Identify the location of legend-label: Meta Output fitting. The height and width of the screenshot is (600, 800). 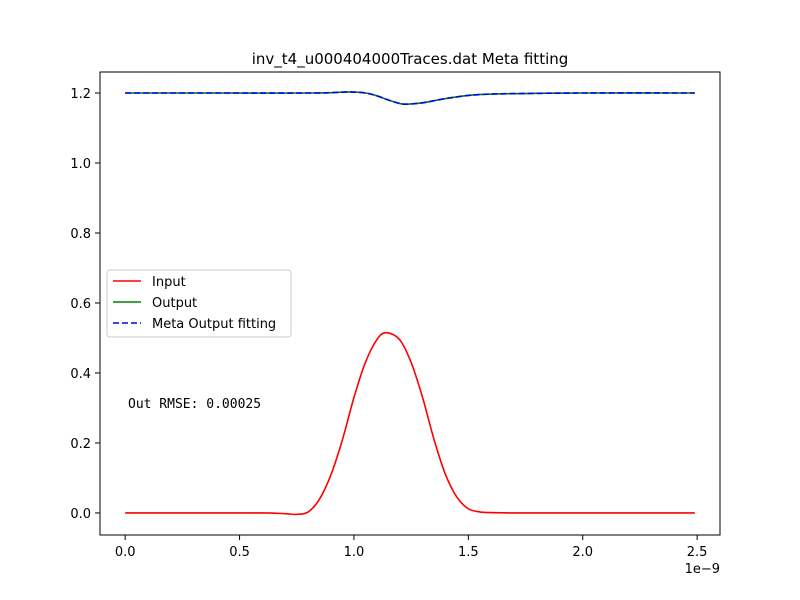
(214, 324).